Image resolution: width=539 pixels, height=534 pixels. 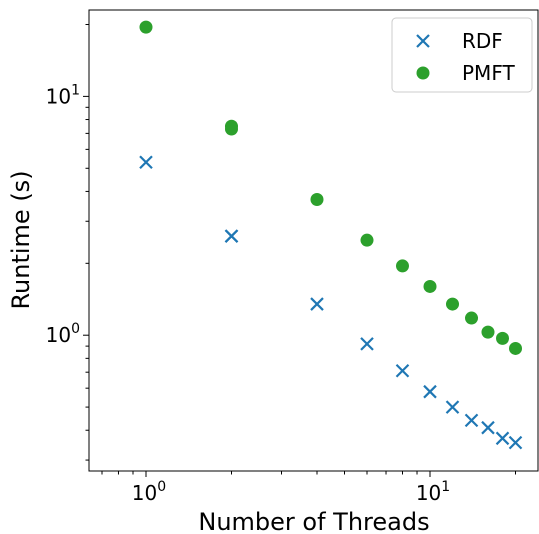 What do you see at coordinates (313, 521) in the screenshot?
I see `x-axis-label: Number of Threads` at bounding box center [313, 521].